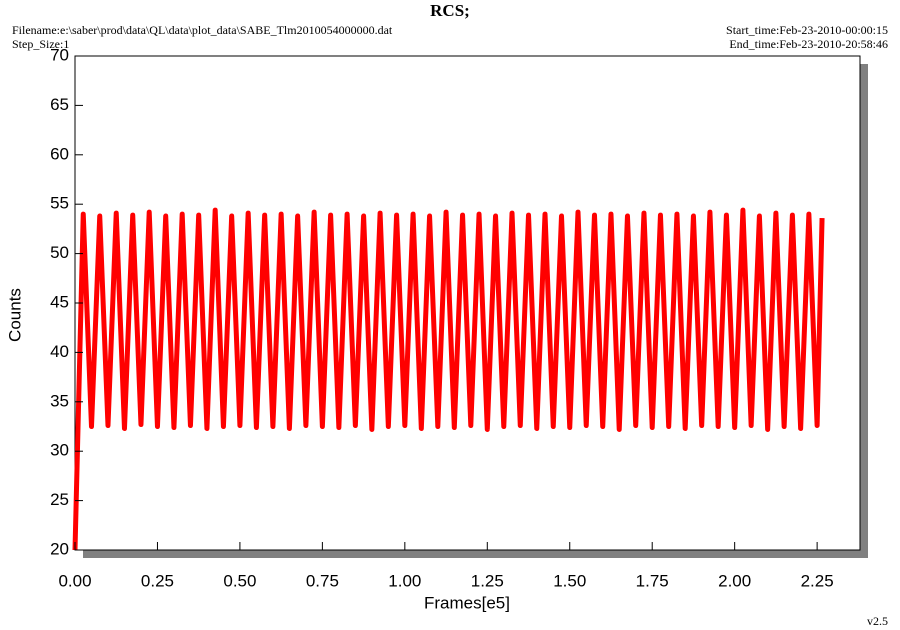 Image resolution: width=900 pixels, height=630 pixels. I want to click on y-tick-label: 70, so click(59, 54).